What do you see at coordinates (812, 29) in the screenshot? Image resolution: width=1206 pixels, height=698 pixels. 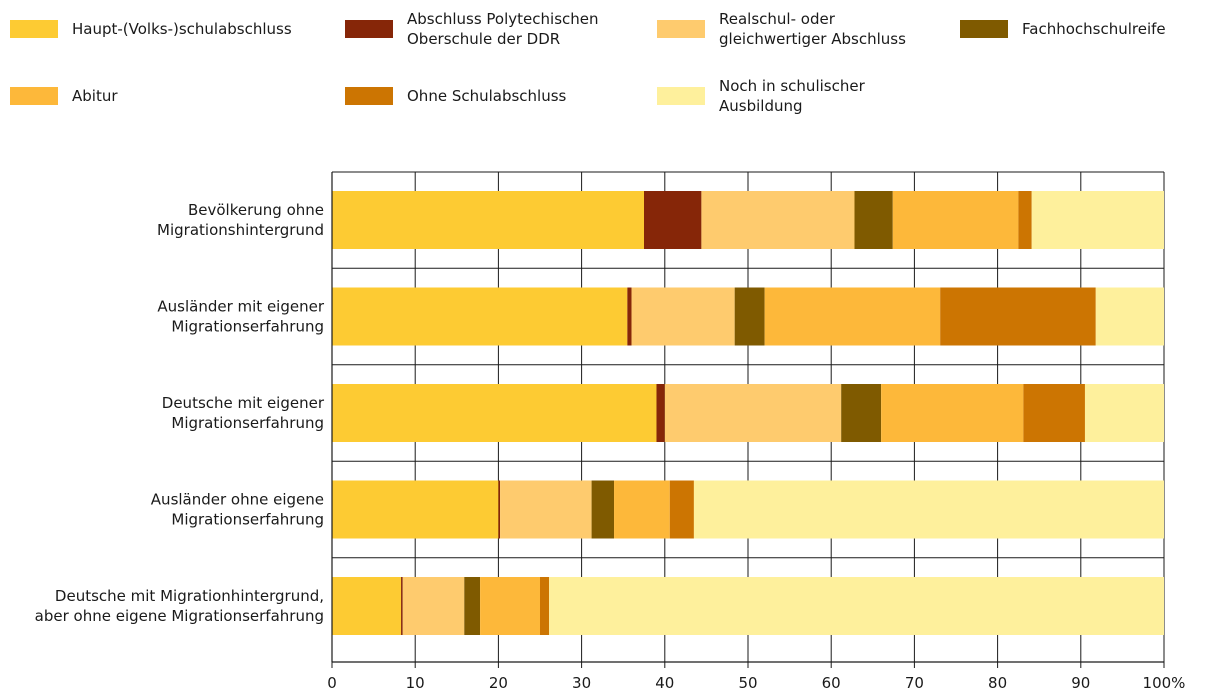 I see `legend-label: Realschul- oder gleichwertiger Abschluss` at bounding box center [812, 29].